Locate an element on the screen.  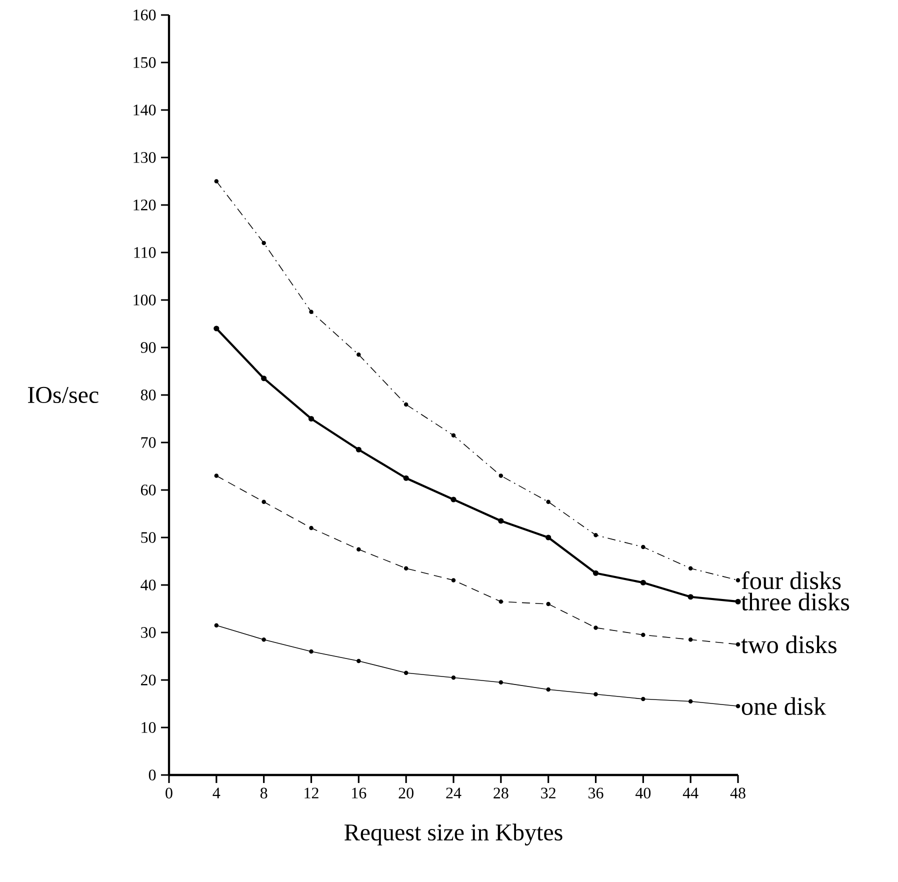
x-tick-label: 0 is located at coordinates (169, 793).